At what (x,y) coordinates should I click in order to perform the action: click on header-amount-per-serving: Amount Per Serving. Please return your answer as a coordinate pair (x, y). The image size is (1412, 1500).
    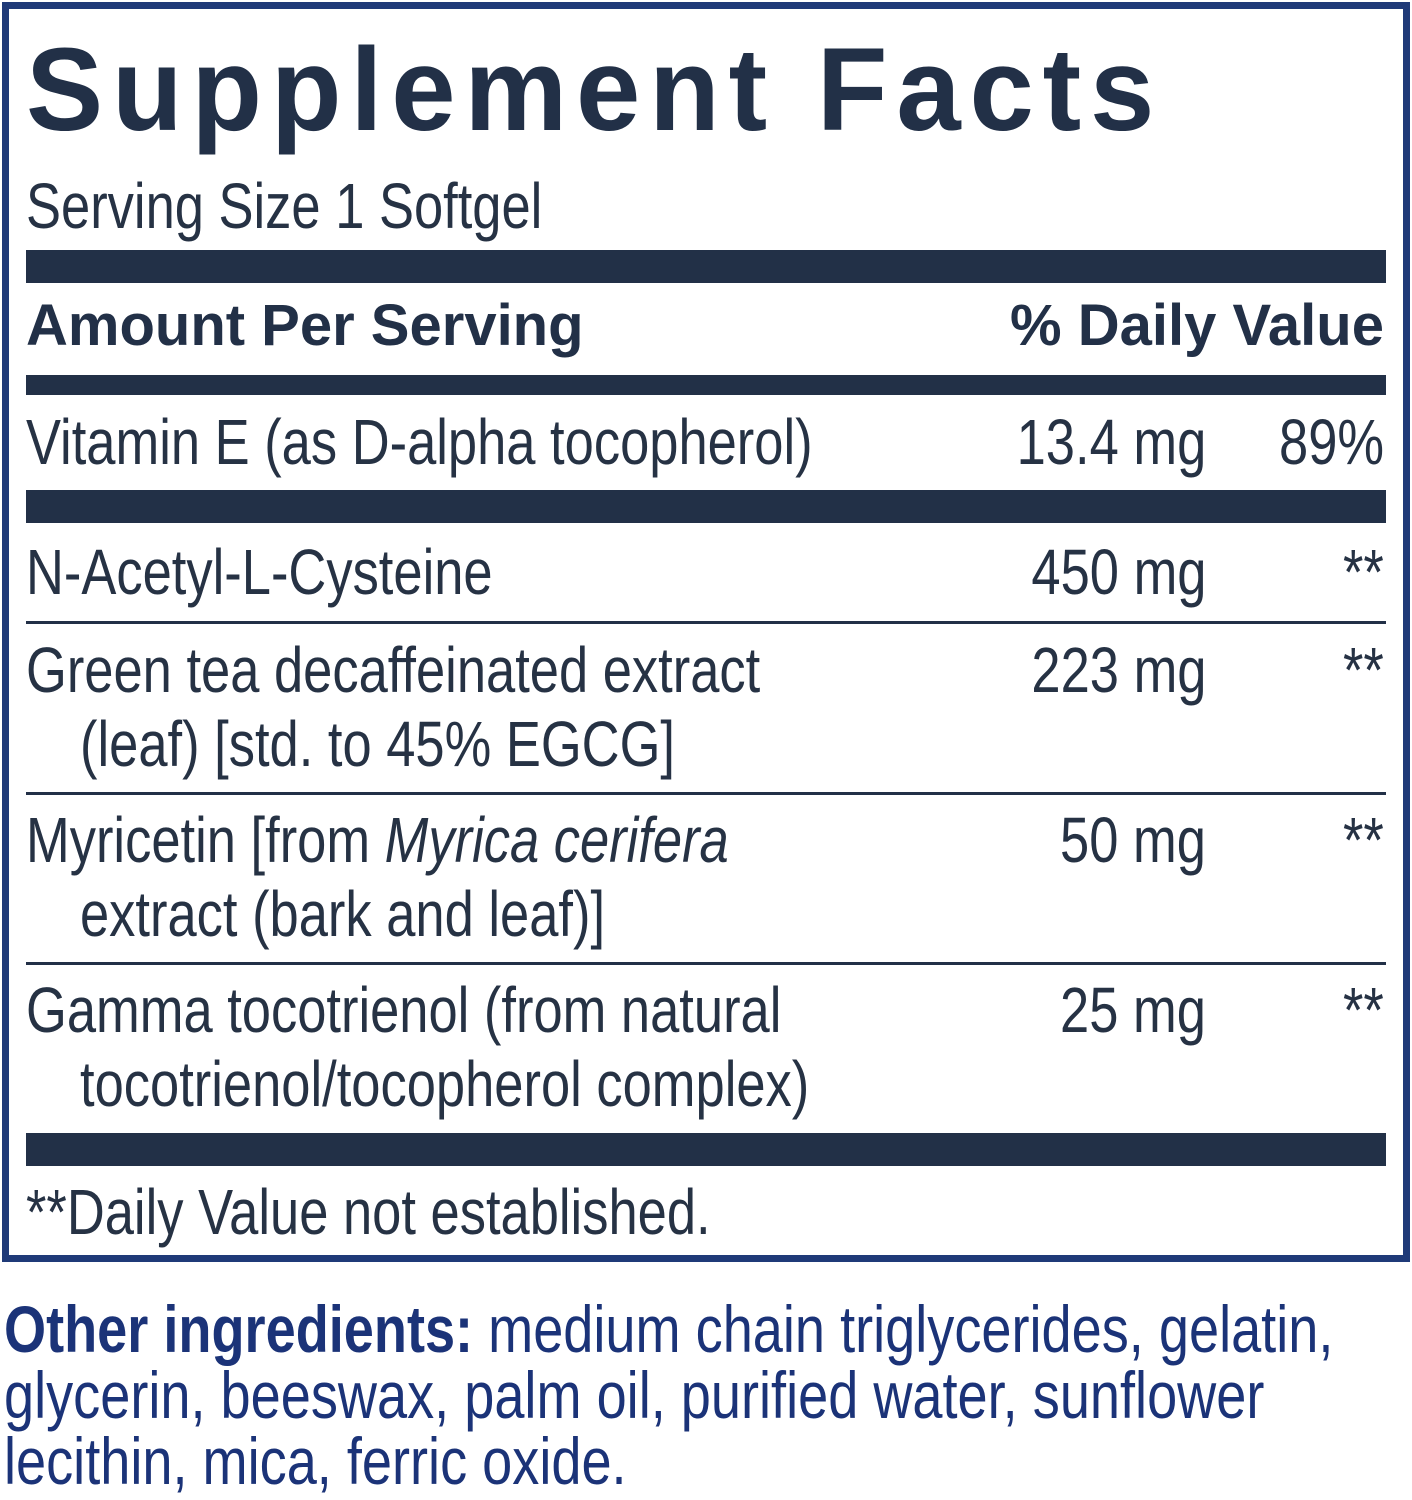
    Looking at the image, I should click on (305, 325).